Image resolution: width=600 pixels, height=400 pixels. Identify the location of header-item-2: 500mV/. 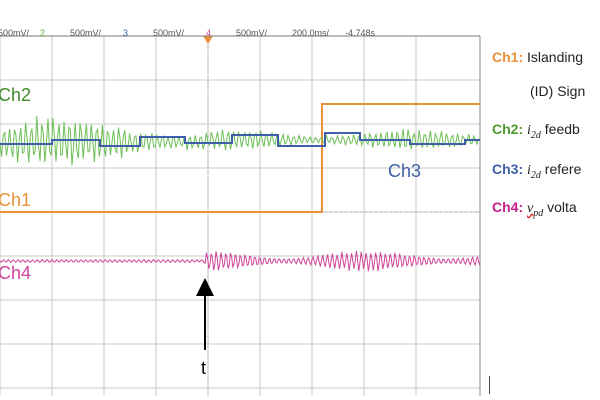
(86, 33).